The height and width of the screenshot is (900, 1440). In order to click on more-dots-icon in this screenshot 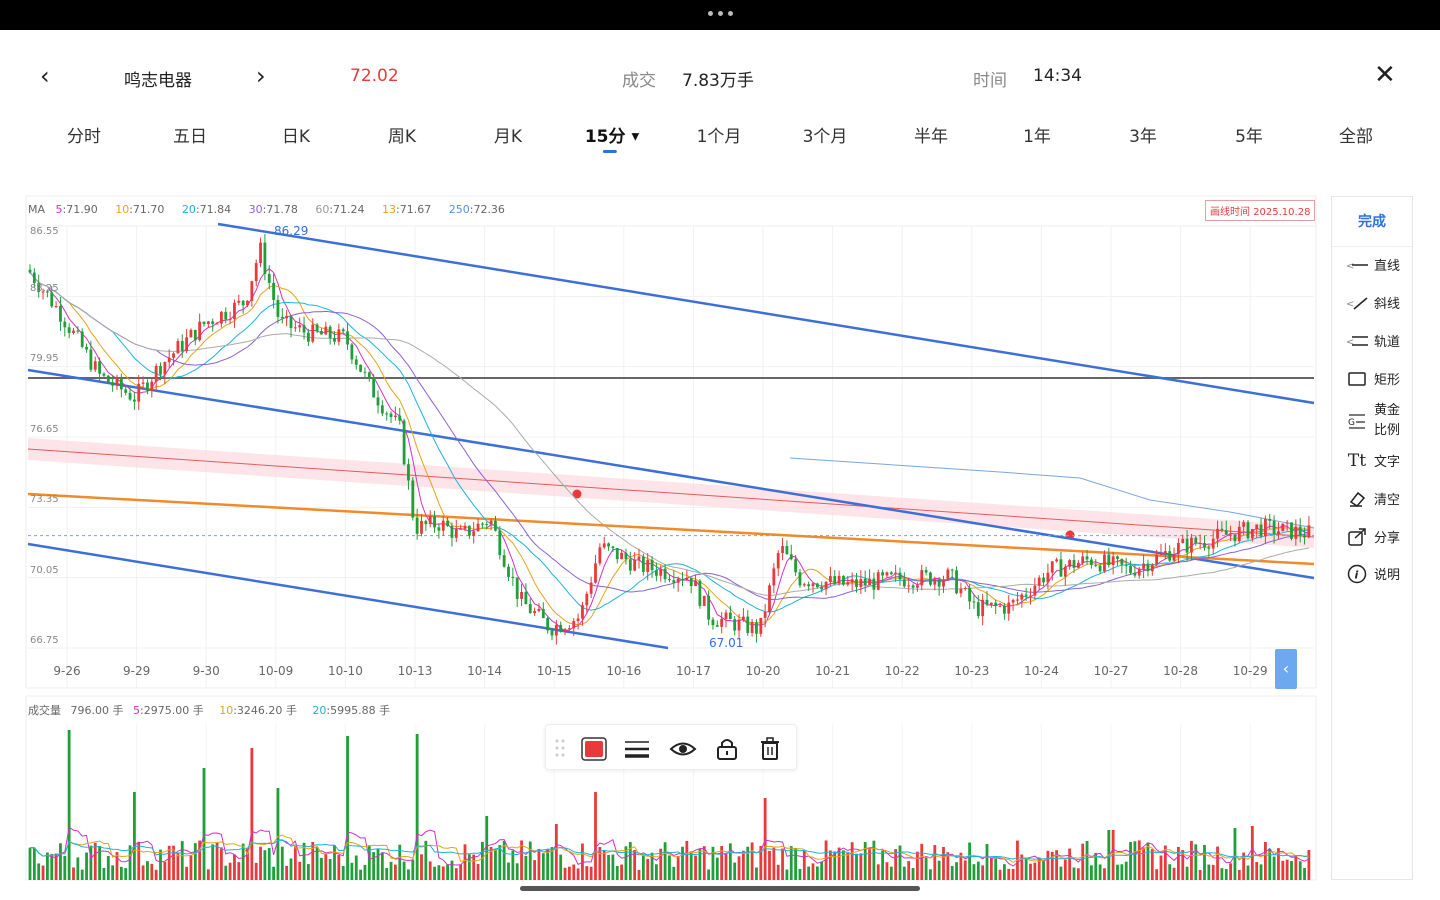, I will do `click(720, 13)`.